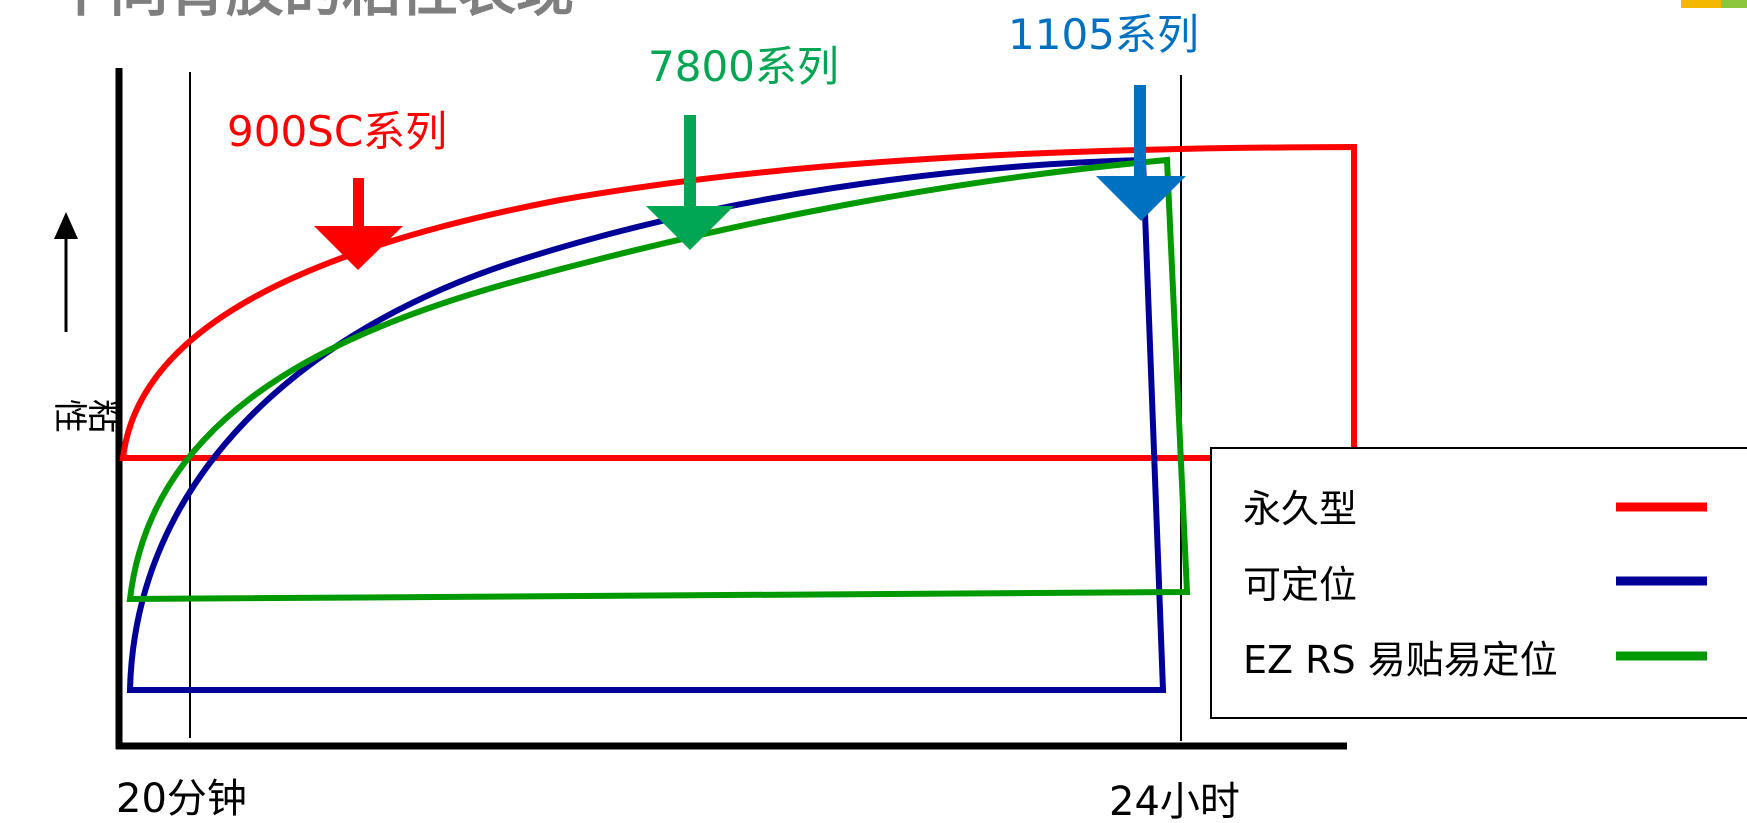 The width and height of the screenshot is (1747, 823). I want to click on y-axis-label: 粘, so click(103, 416).